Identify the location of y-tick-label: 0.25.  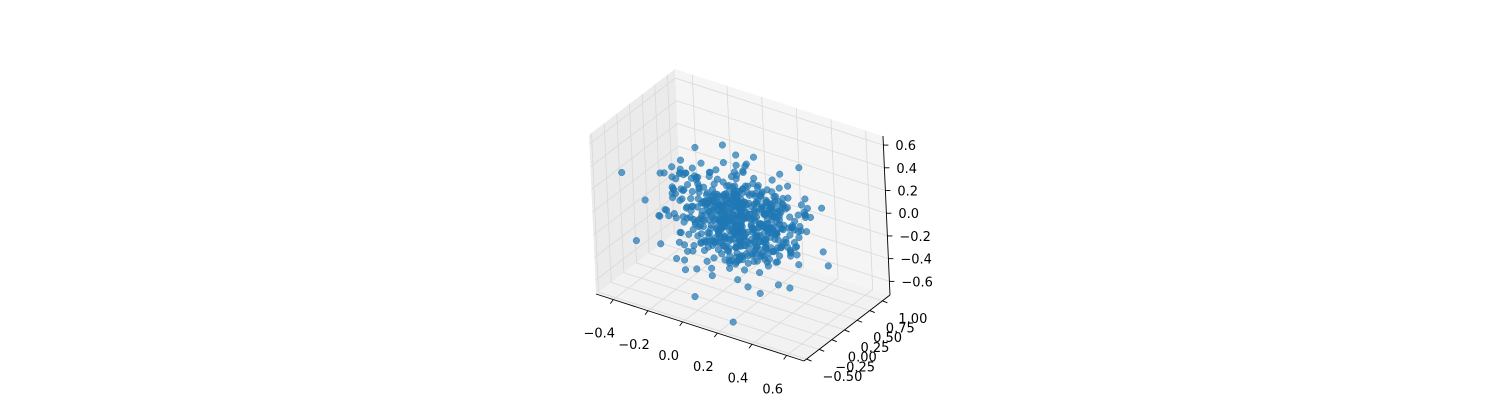
(875, 348).